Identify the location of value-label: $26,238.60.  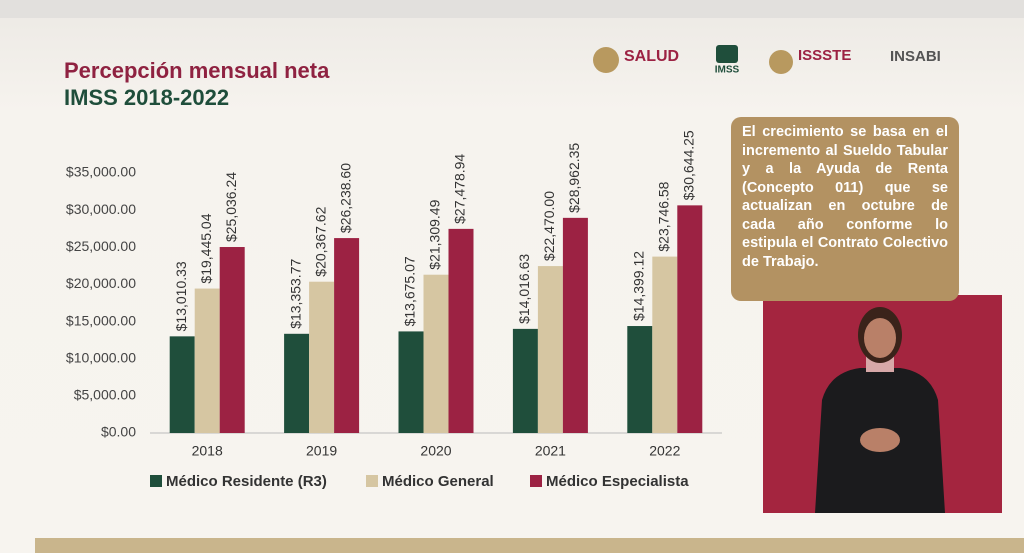
(345, 198).